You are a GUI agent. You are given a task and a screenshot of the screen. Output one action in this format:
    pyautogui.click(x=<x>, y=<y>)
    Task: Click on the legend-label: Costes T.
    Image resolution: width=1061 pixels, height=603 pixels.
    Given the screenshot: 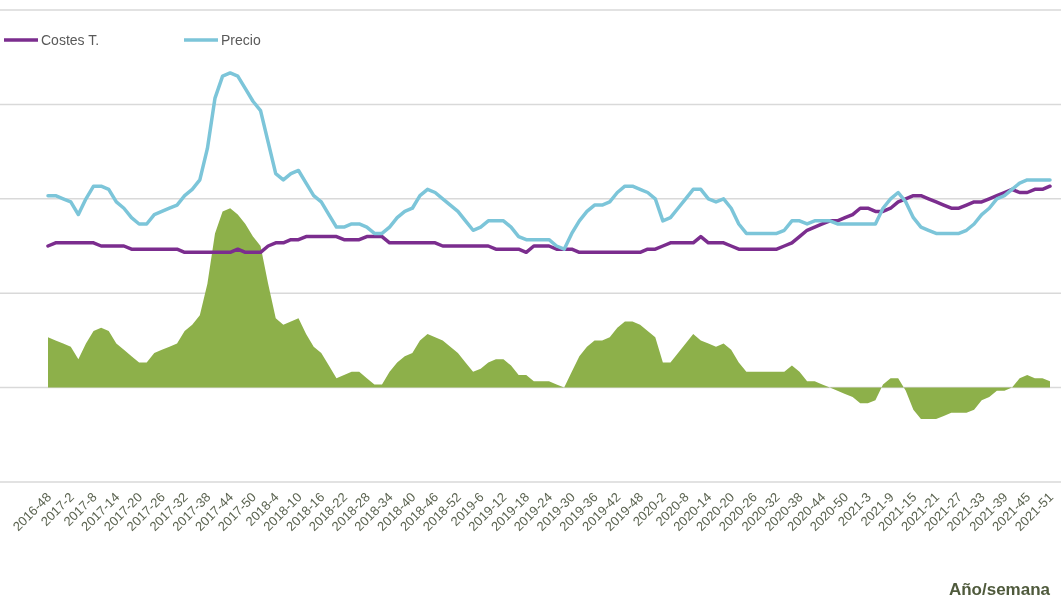 What is the action you would take?
    pyautogui.click(x=70, y=40)
    